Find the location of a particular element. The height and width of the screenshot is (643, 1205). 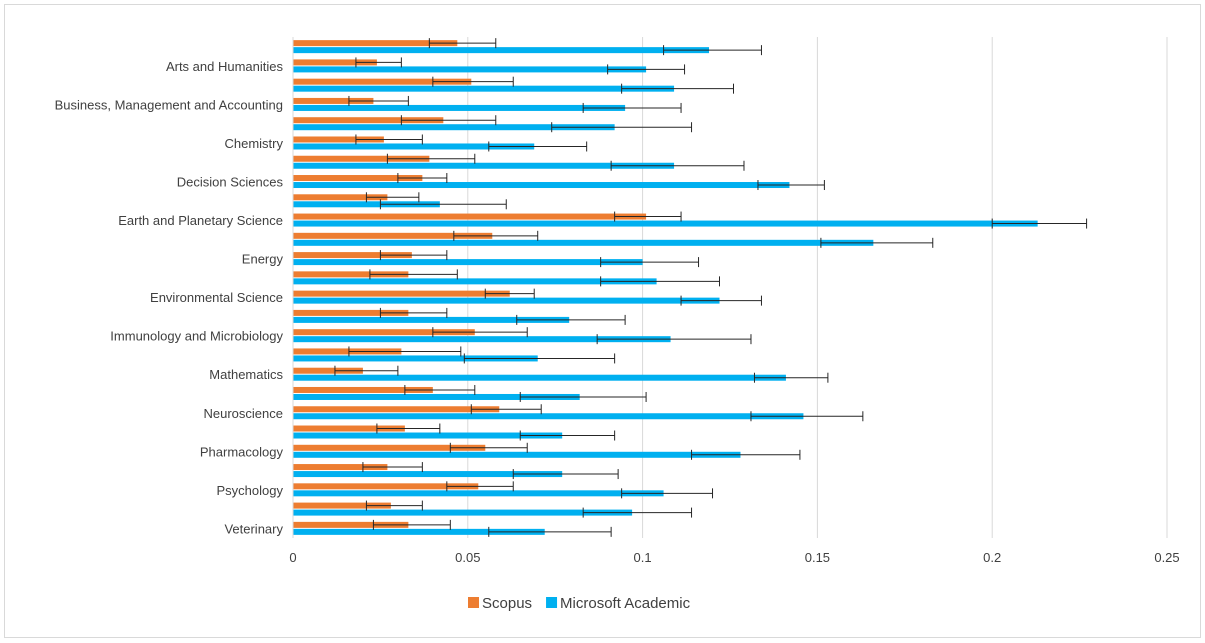

category-label: Energy is located at coordinates (263, 259).